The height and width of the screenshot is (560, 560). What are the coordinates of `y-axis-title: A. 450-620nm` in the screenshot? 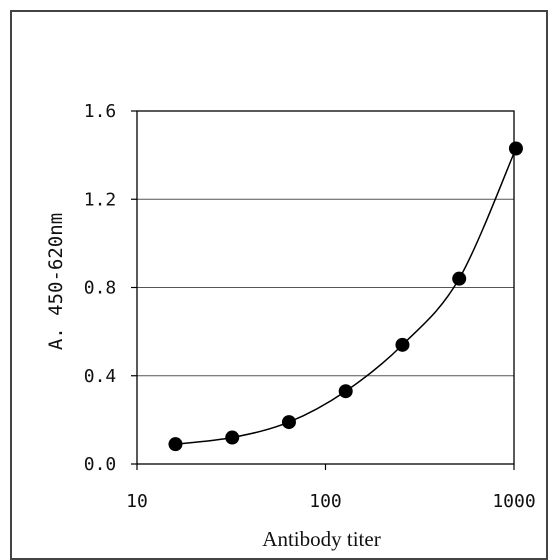 It's located at (56, 281).